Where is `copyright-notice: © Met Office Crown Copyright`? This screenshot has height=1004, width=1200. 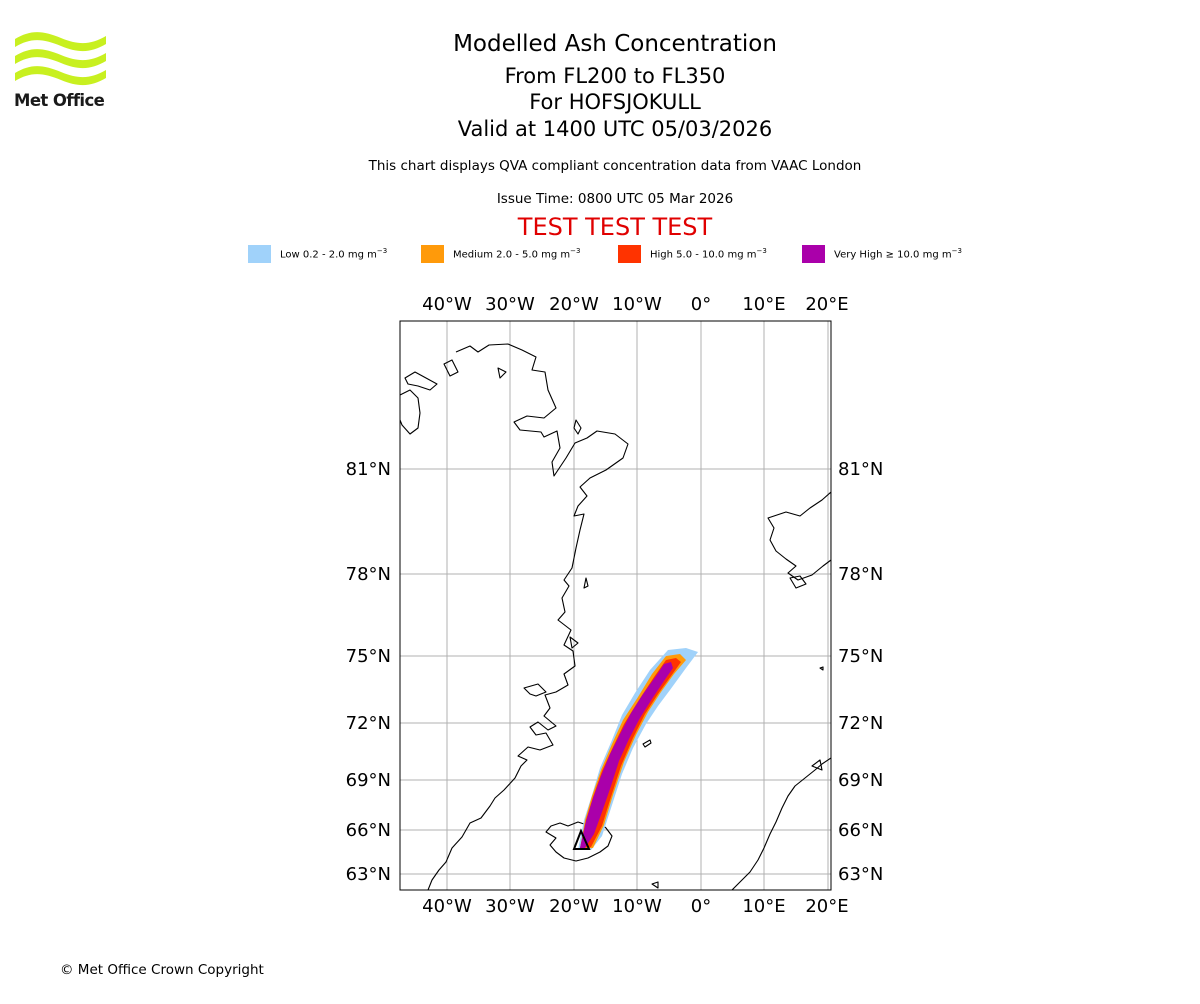 copyright-notice: © Met Office Crown Copyright is located at coordinates (162, 970).